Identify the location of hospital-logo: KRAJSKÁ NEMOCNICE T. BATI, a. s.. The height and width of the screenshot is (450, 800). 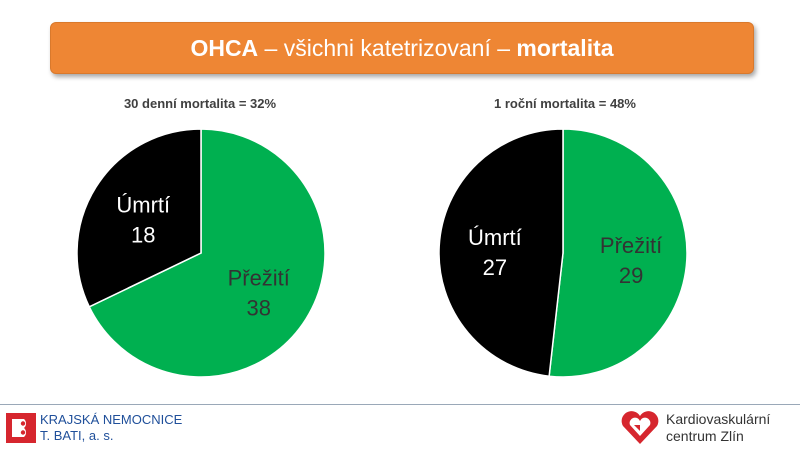
(94, 428).